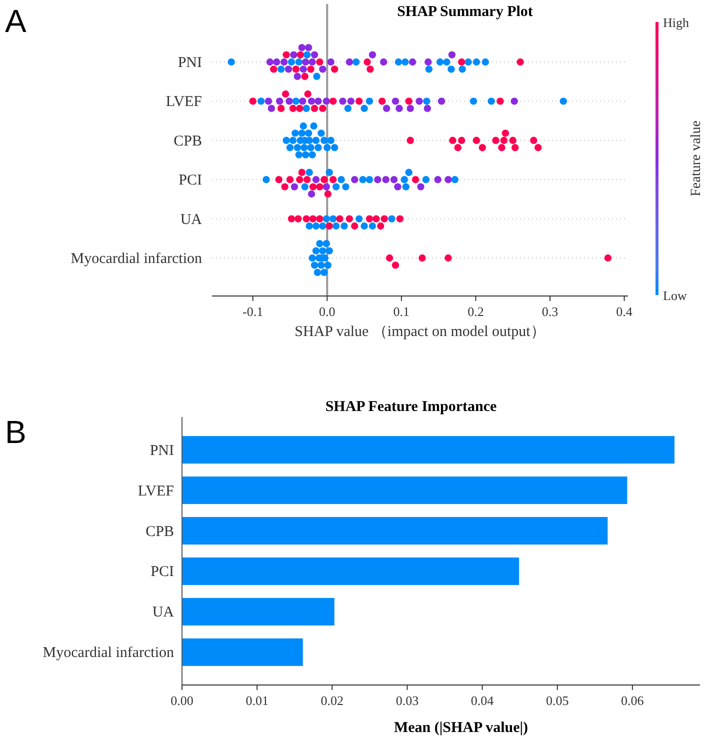  I want to click on x-tick-label: 0.03, so click(407, 700).